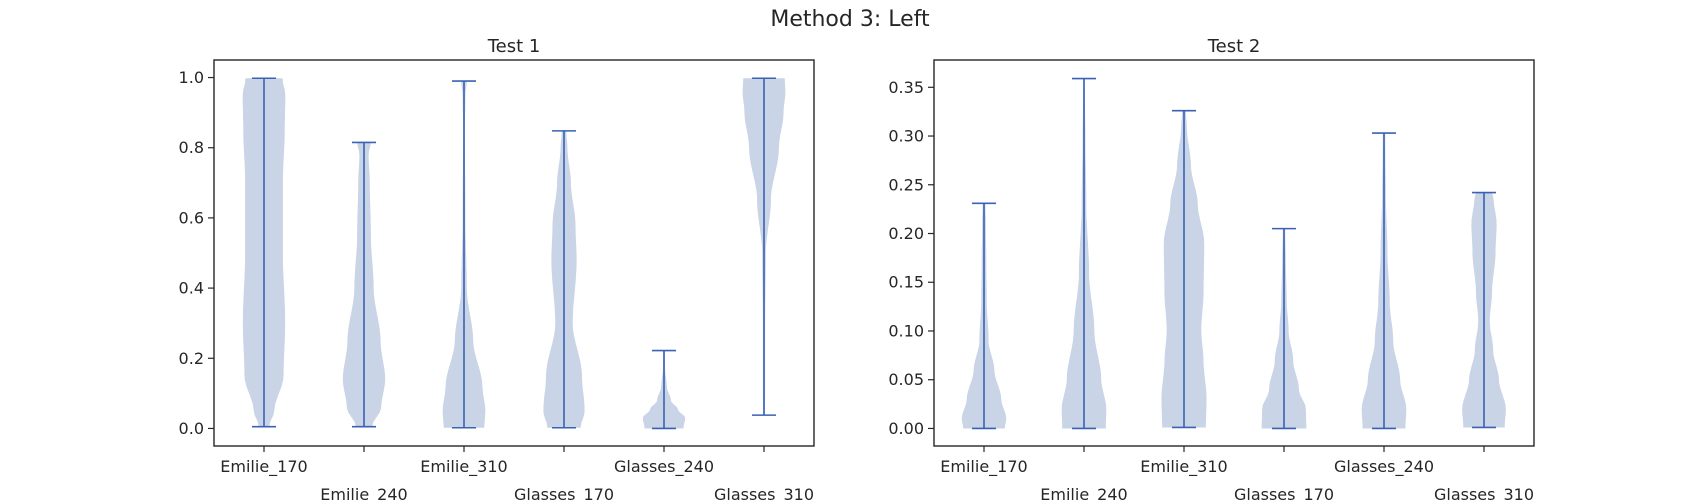 The width and height of the screenshot is (1700, 500). What do you see at coordinates (906, 330) in the screenshot?
I see `y-tick-label: 0.10` at bounding box center [906, 330].